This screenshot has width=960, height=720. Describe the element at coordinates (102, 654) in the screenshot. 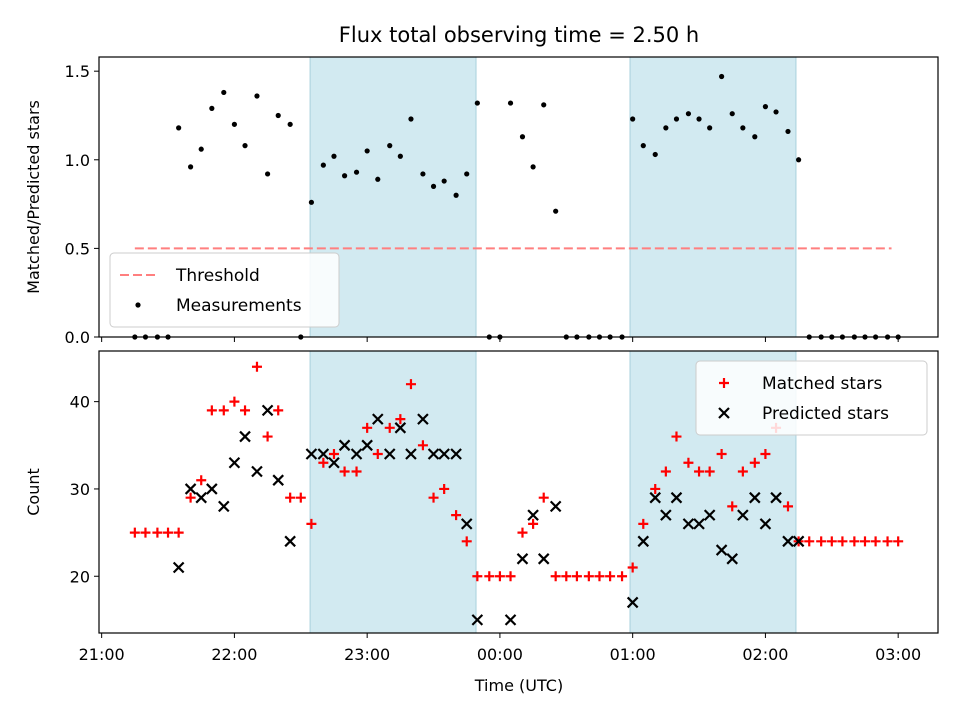

I see `x-tick-label: 21:00` at that location.